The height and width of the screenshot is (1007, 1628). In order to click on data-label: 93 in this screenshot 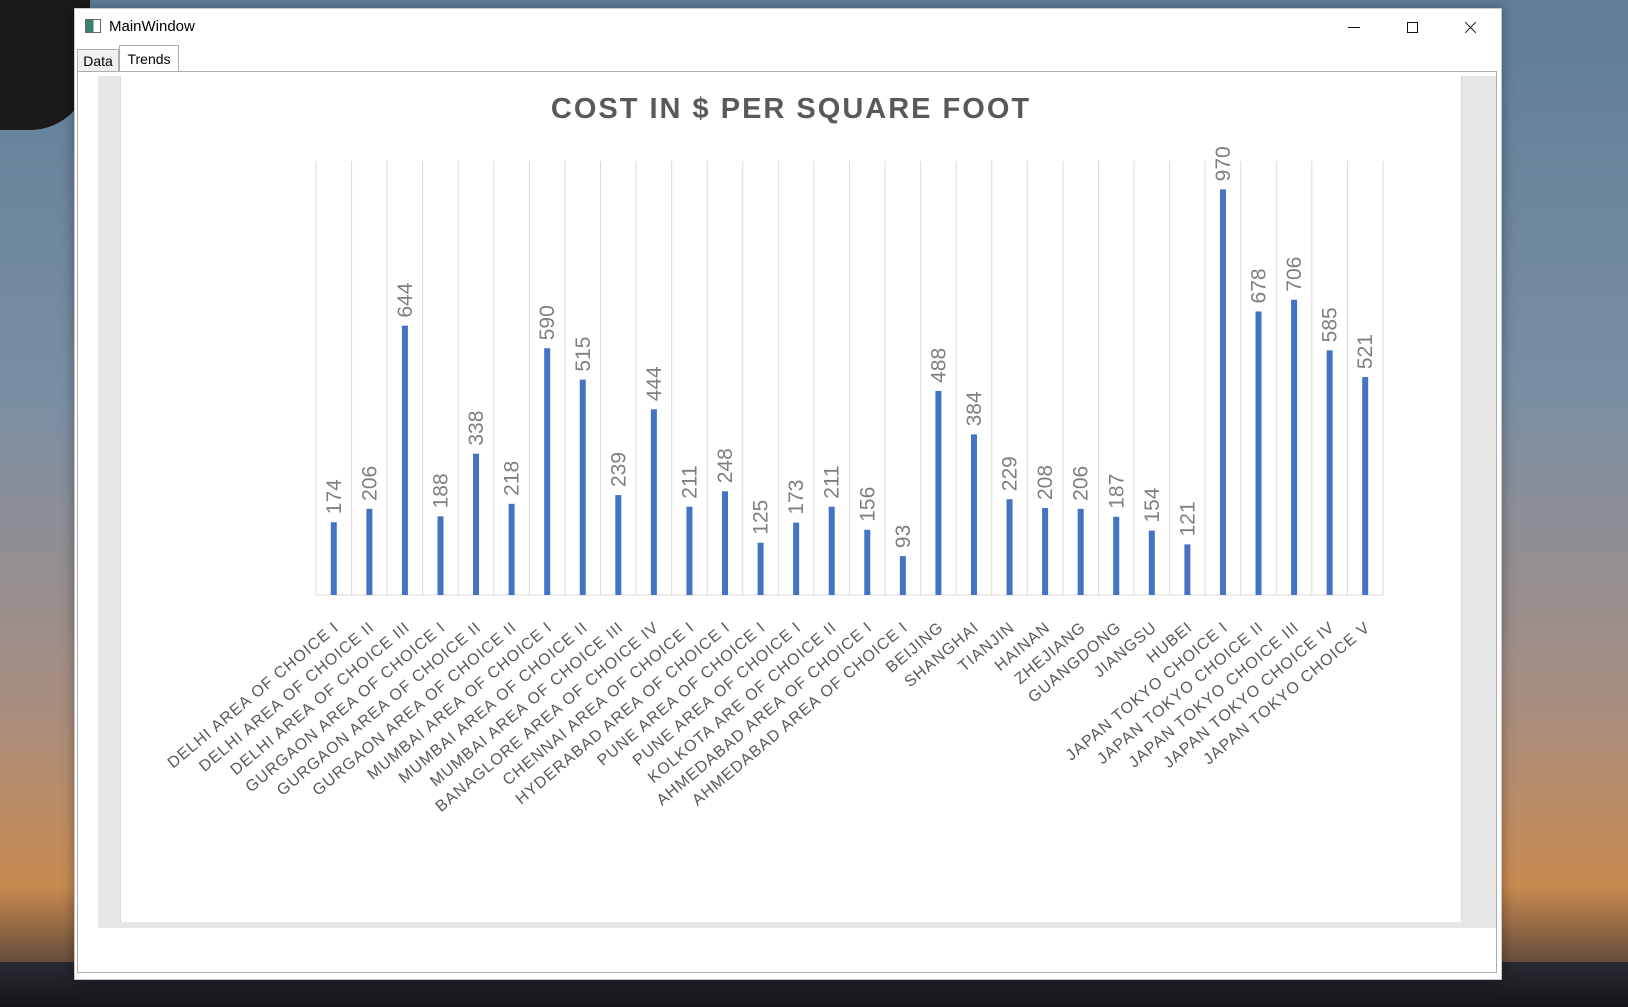, I will do `click(903, 536)`.